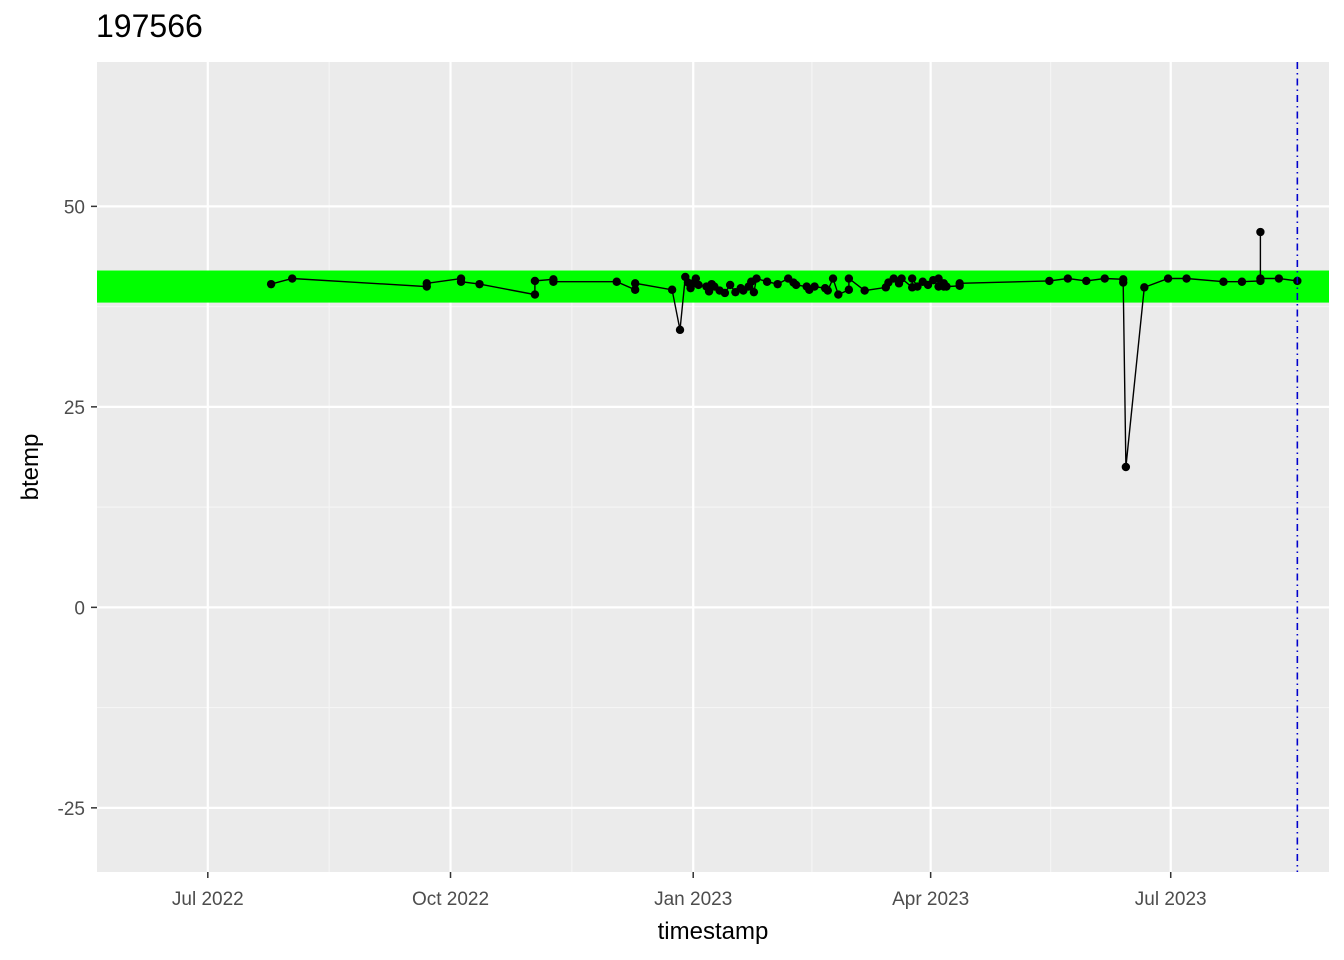 The image size is (1344, 960). Describe the element at coordinates (77, 508) in the screenshot. I see `y-axis-ticks: 50 25 0 -25` at that location.